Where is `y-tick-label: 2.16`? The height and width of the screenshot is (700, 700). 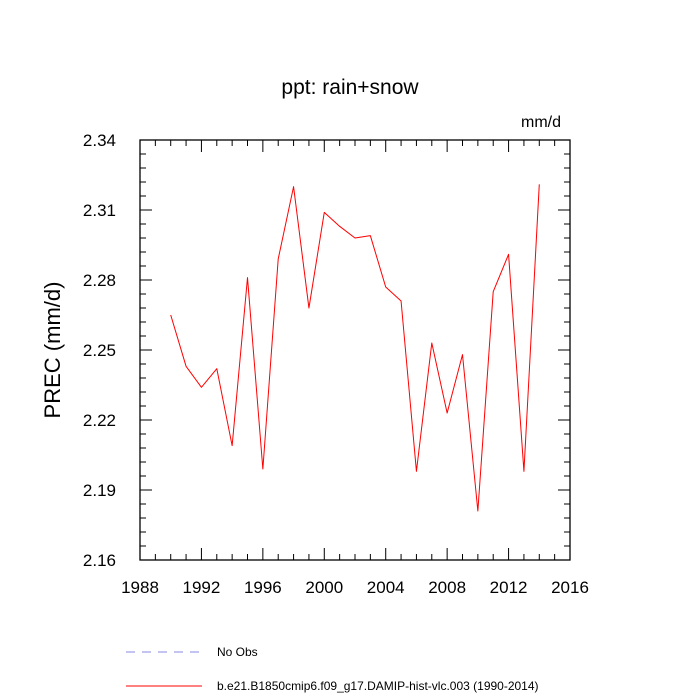 y-tick-label: 2.16 is located at coordinates (99, 560).